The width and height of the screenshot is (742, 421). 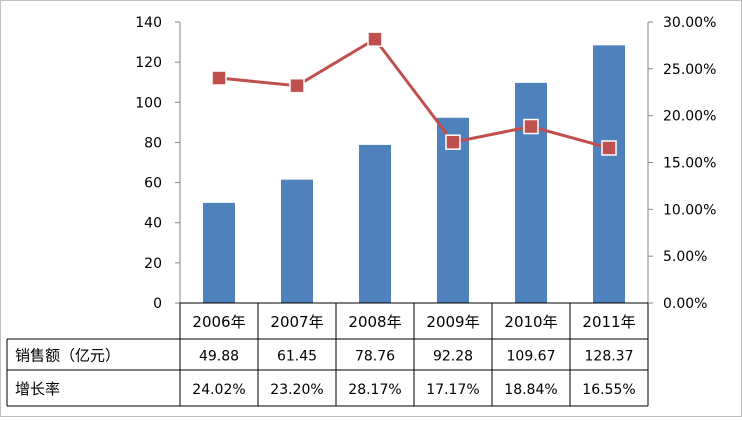 What do you see at coordinates (219, 357) in the screenshot?
I see `table-cell-value: 49.88` at bounding box center [219, 357].